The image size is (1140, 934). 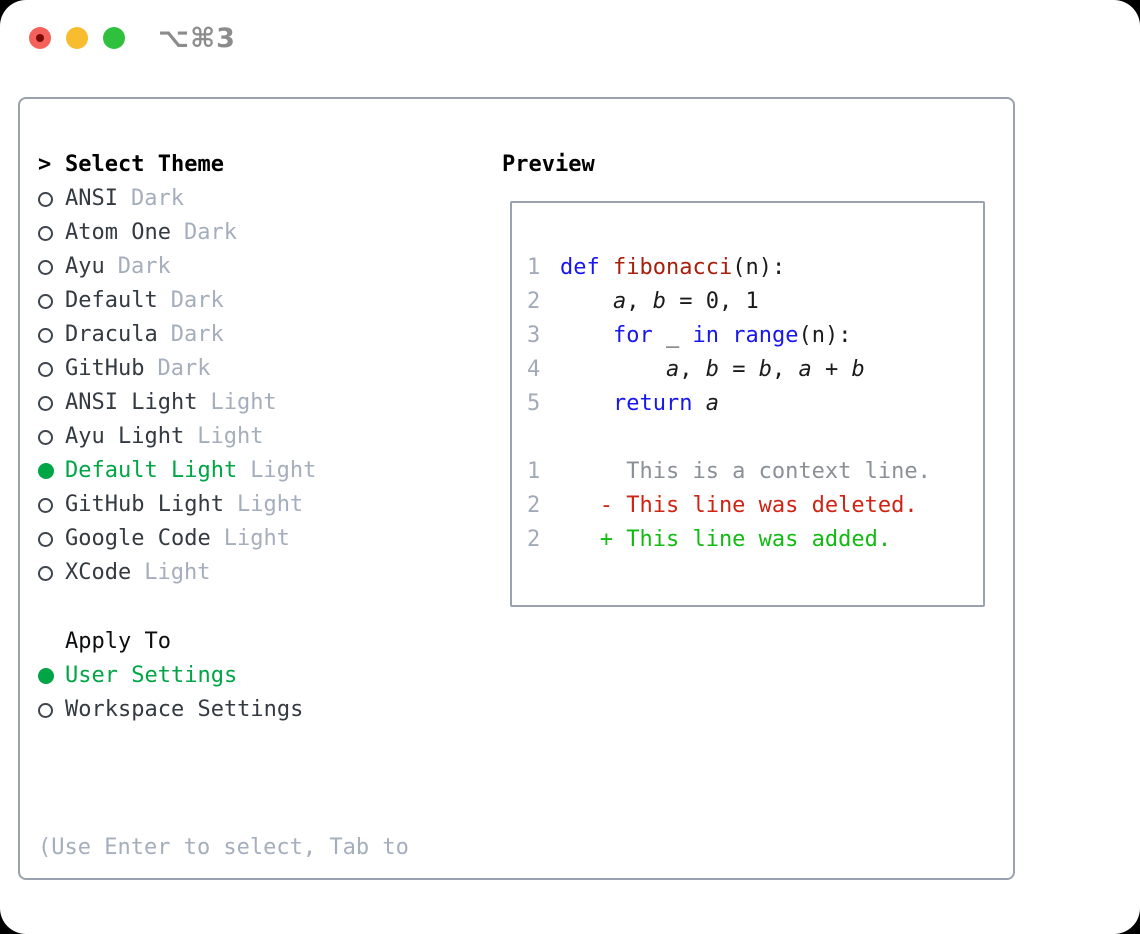 I want to click on minimize-button, so click(x=77, y=38).